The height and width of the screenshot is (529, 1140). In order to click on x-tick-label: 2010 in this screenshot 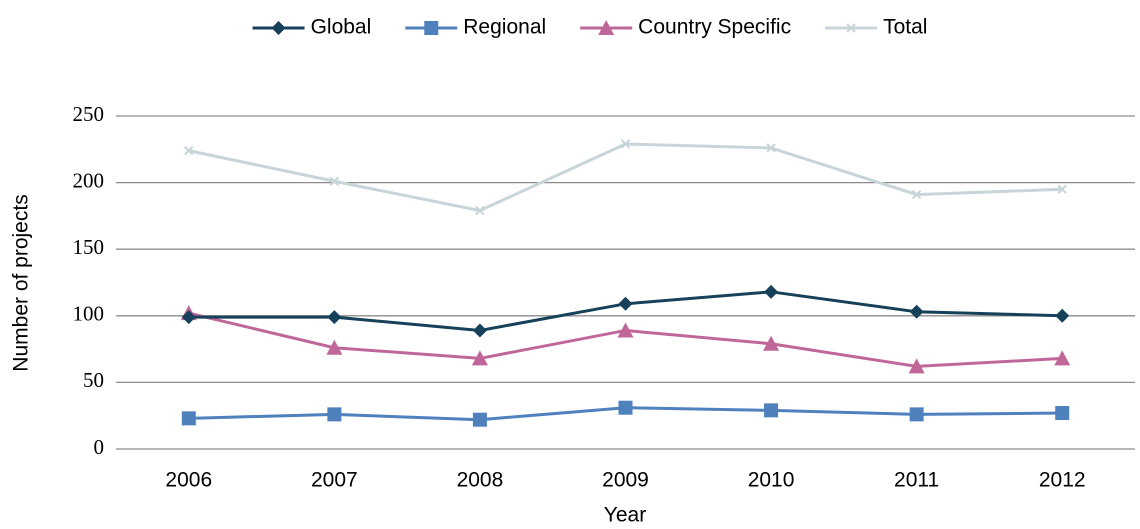, I will do `click(771, 480)`.